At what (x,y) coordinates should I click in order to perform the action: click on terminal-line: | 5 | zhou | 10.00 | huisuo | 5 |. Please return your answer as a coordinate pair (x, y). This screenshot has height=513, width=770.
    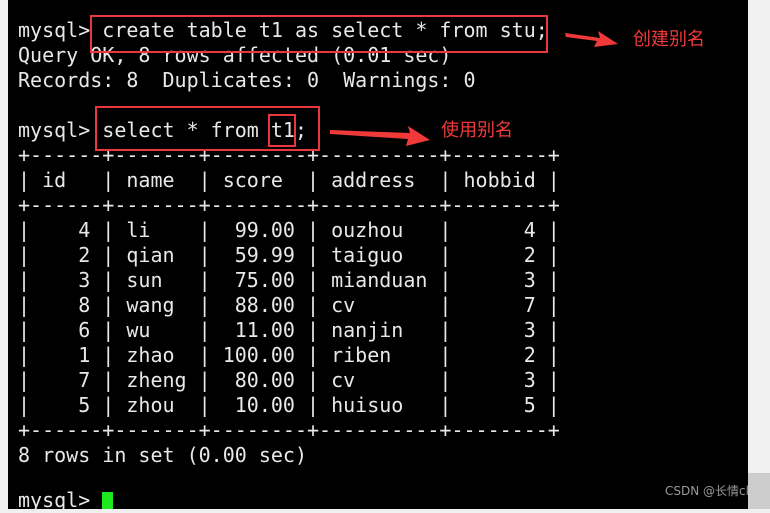
    Looking at the image, I should click on (289, 405).